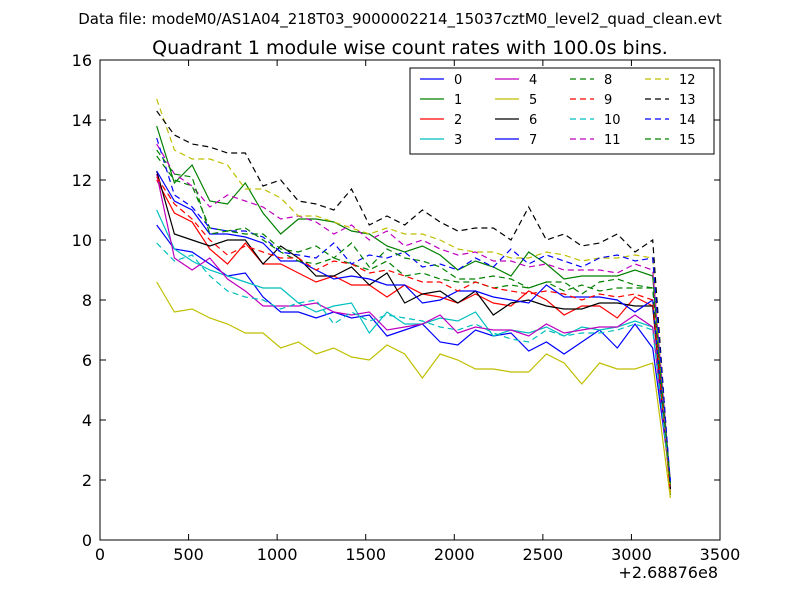 This screenshot has height=600, width=800. Describe the element at coordinates (668, 572) in the screenshot. I see `x-offset-label: +2.68876e8` at that location.